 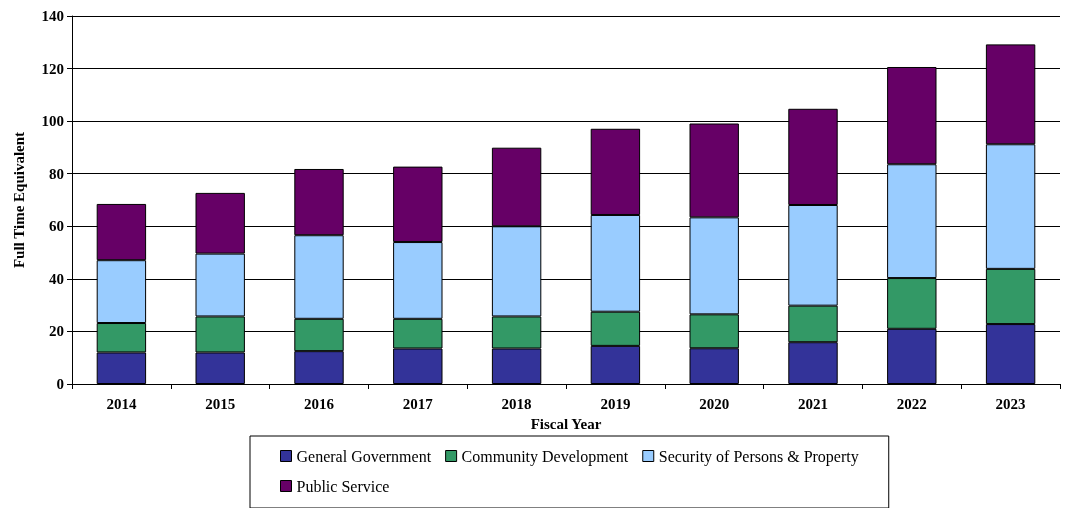 What do you see at coordinates (52, 68) in the screenshot?
I see `y-tick-label: 120` at bounding box center [52, 68].